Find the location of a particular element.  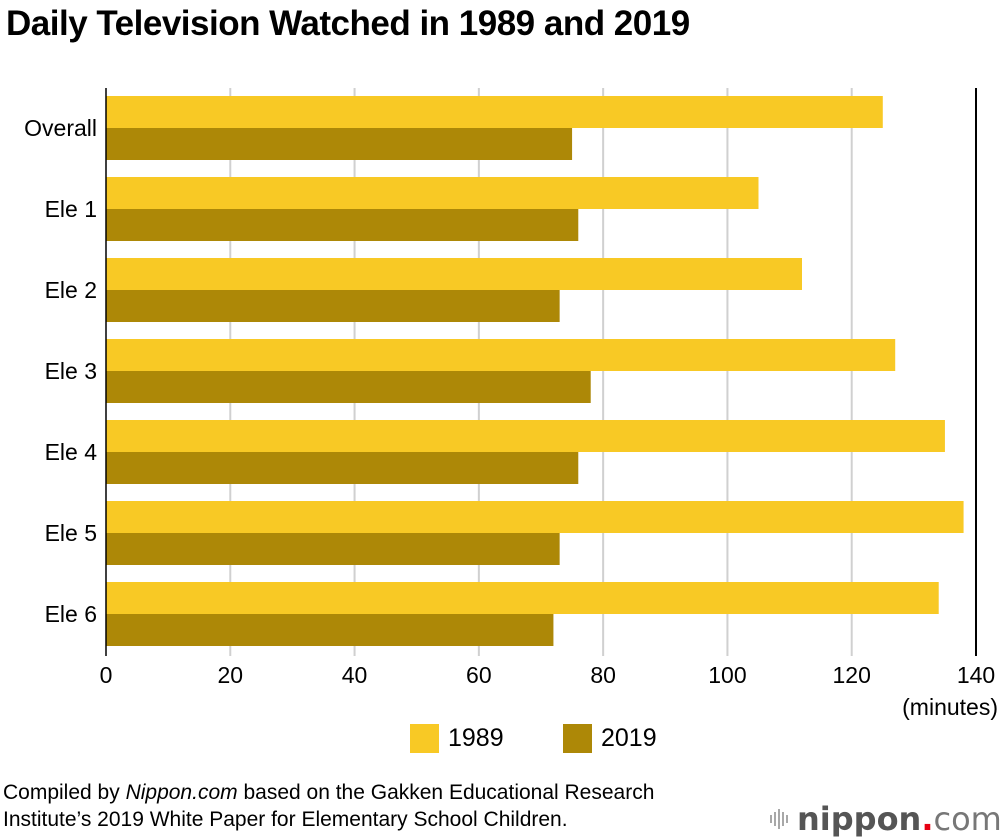

logo-tld: com is located at coordinates (966, 819).